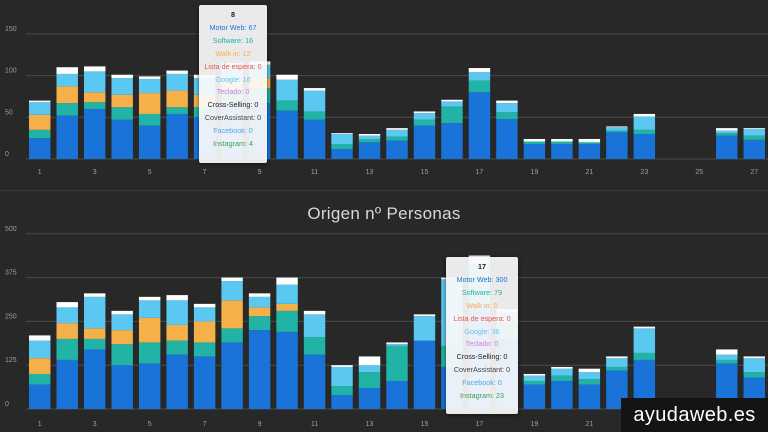  What do you see at coordinates (233, 66) in the screenshot?
I see `tooltip-row: Lista de espera: 0` at bounding box center [233, 66].